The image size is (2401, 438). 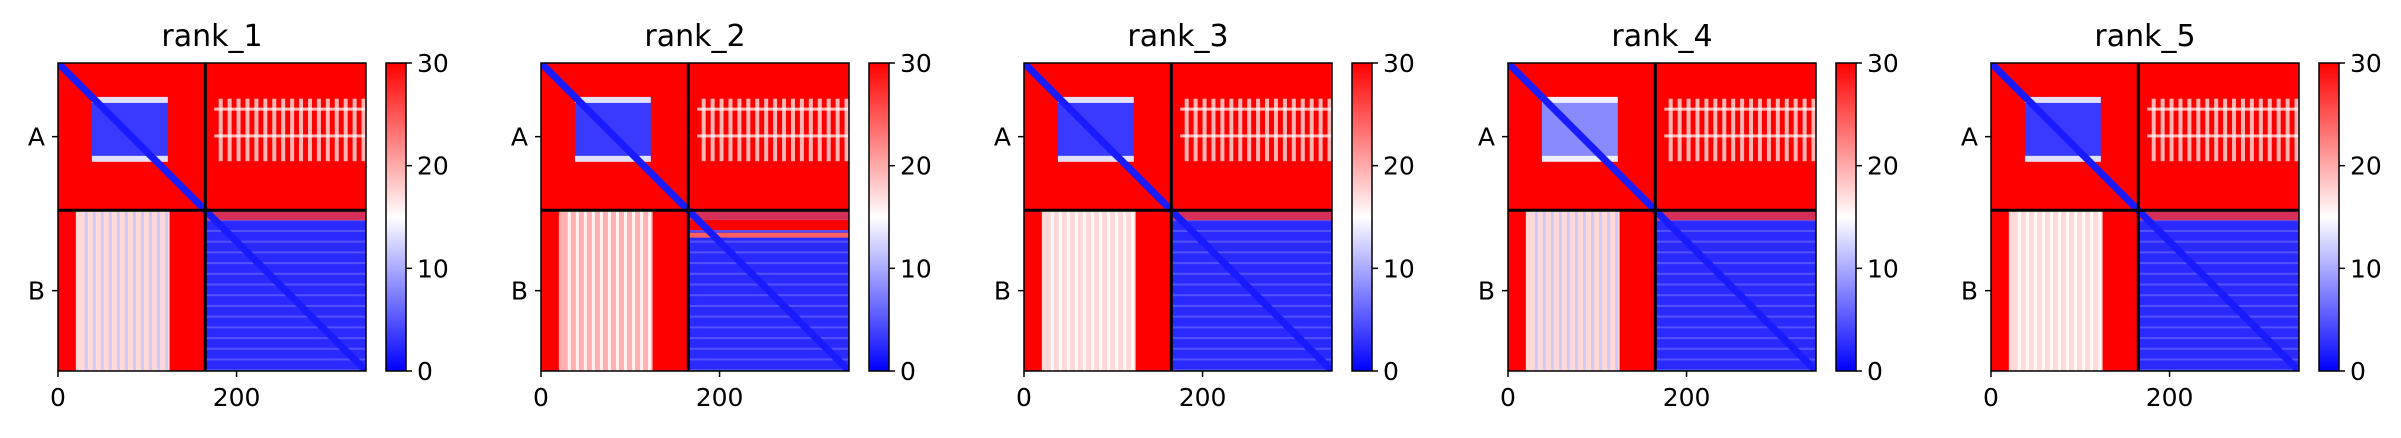 What do you see at coordinates (879, 217) in the screenshot?
I see `colorbar` at bounding box center [879, 217].